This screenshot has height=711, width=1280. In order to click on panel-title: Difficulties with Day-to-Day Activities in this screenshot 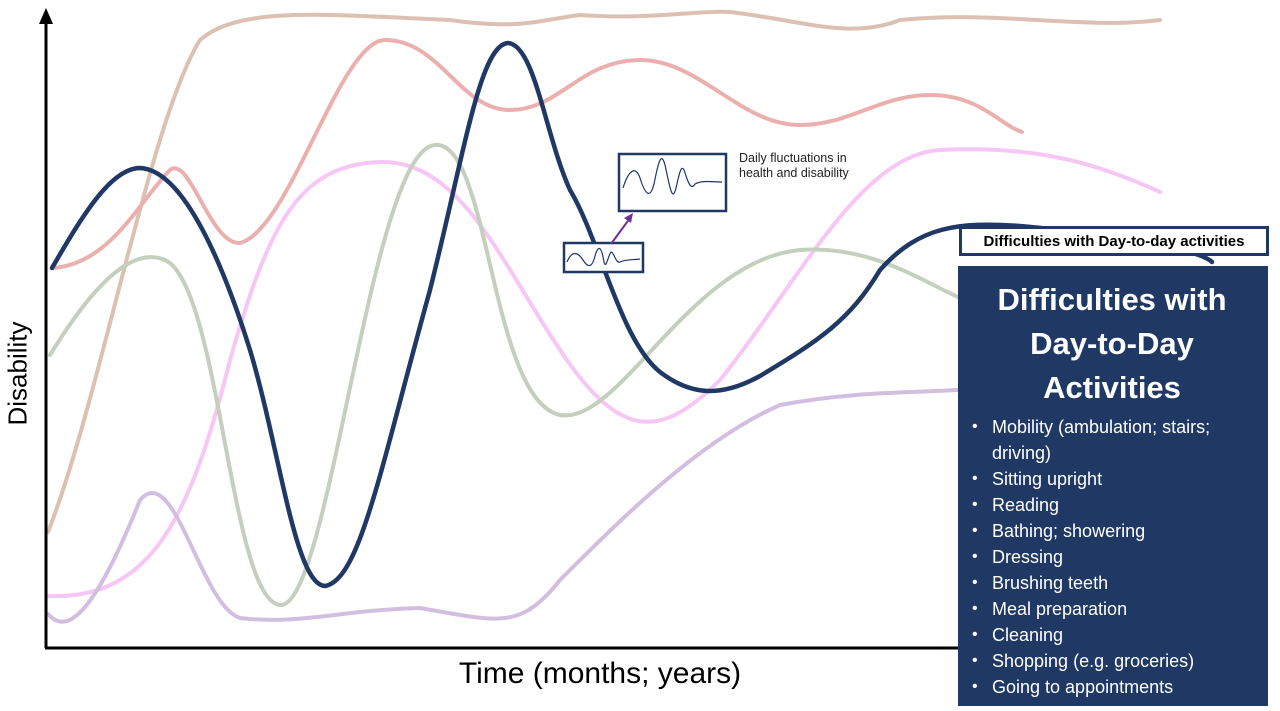, I will do `click(1112, 343)`.